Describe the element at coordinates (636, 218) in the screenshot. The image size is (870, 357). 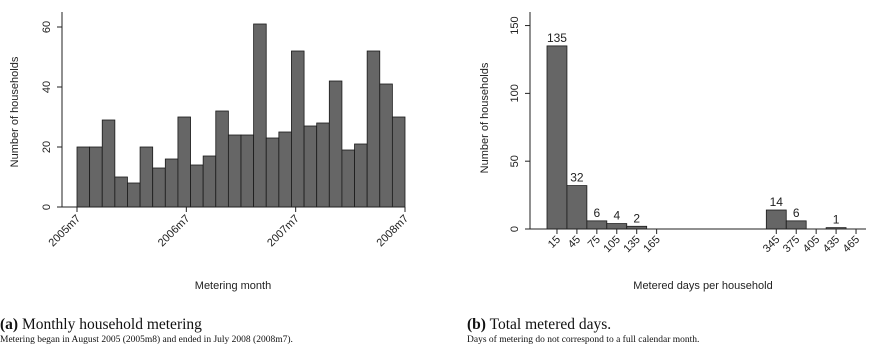
I see `chart-b-data-label: 2` at that location.